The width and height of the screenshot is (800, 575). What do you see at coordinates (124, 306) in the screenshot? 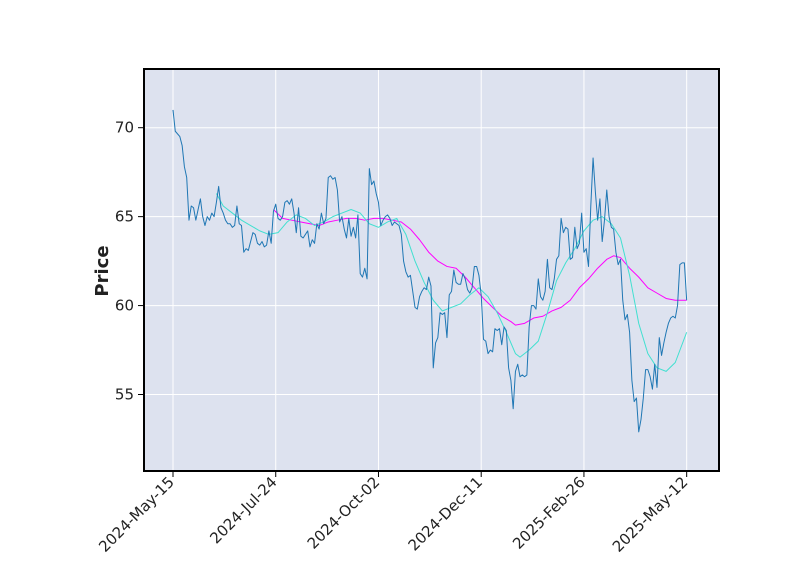
I see `y-tick-label: 60` at bounding box center [124, 306].